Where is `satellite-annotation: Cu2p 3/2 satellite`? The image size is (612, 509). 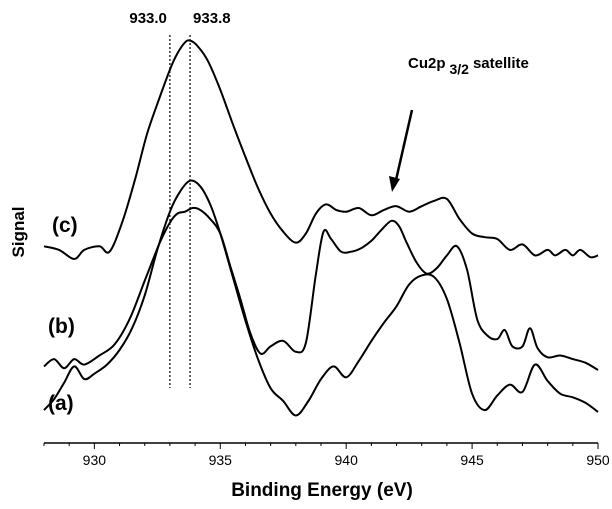
satellite-annotation: Cu2p 3/2 satellite is located at coordinates (459, 123).